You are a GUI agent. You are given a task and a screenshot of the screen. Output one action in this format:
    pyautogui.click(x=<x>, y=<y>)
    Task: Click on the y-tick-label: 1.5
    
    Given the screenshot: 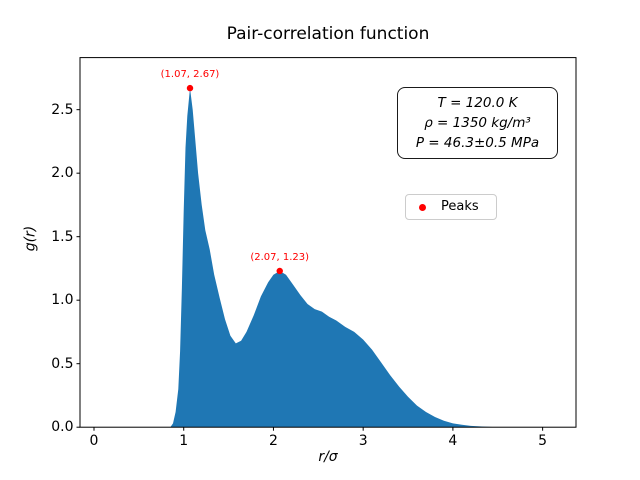 What is the action you would take?
    pyautogui.click(x=62, y=236)
    